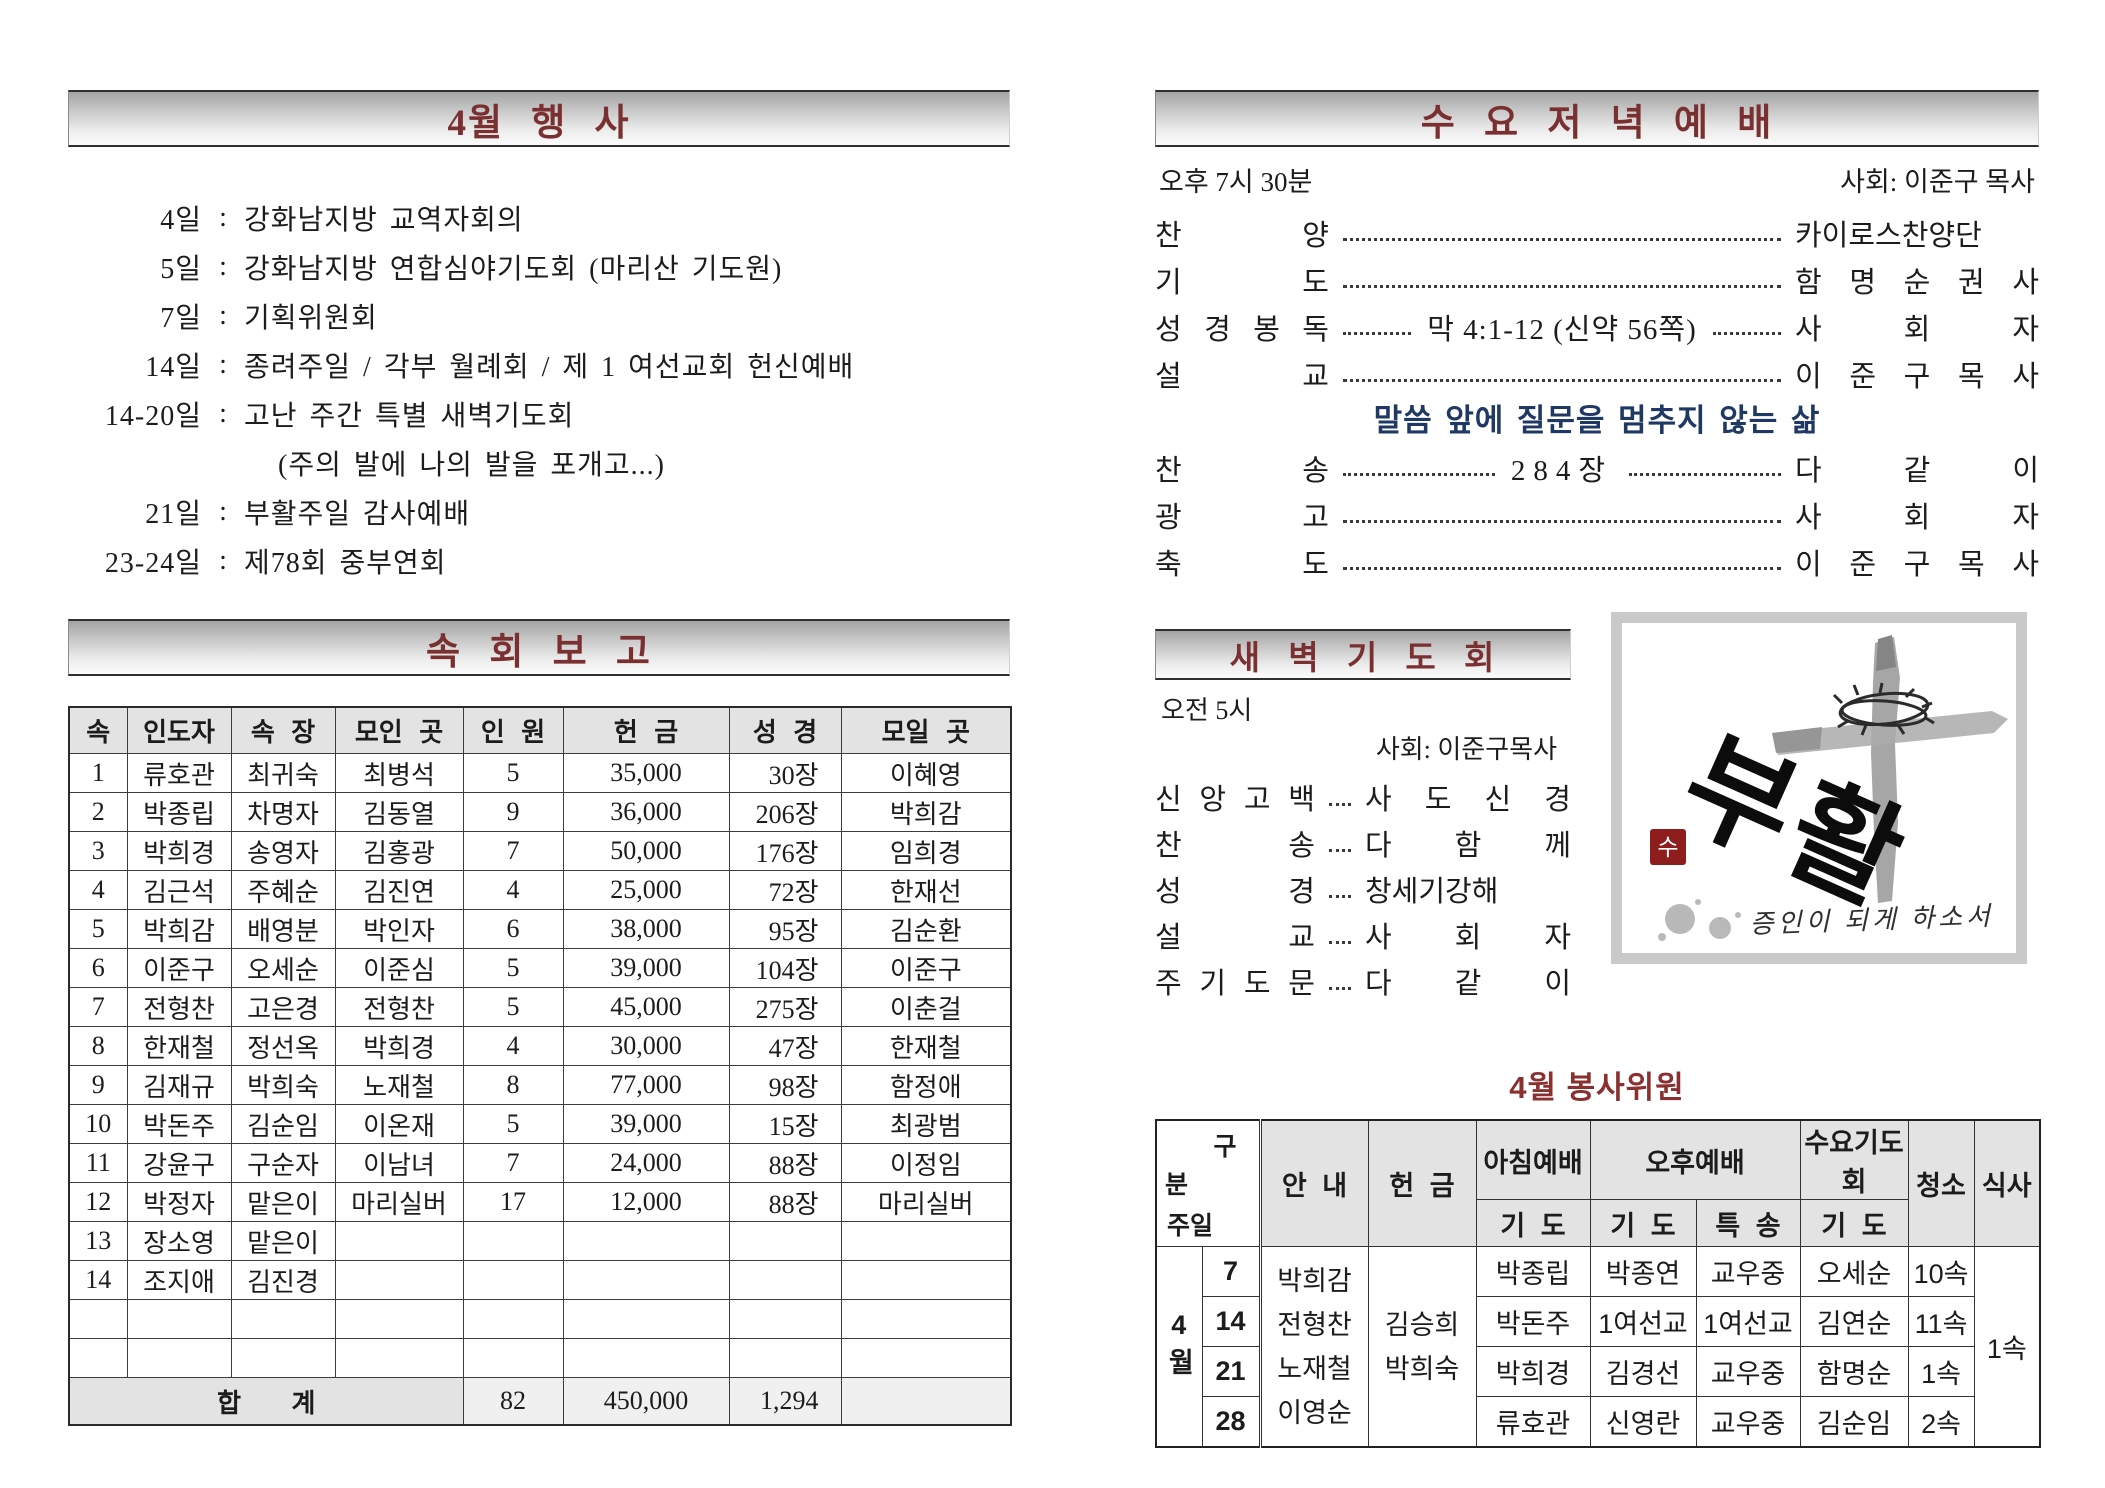  Describe the element at coordinates (1533, 1271) in the screenshot. I see `cell: 박종립` at that location.